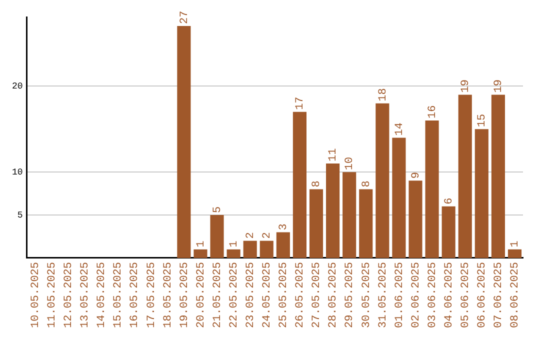  I want to click on x-tick-label: 21.05.2025, so click(218, 295).